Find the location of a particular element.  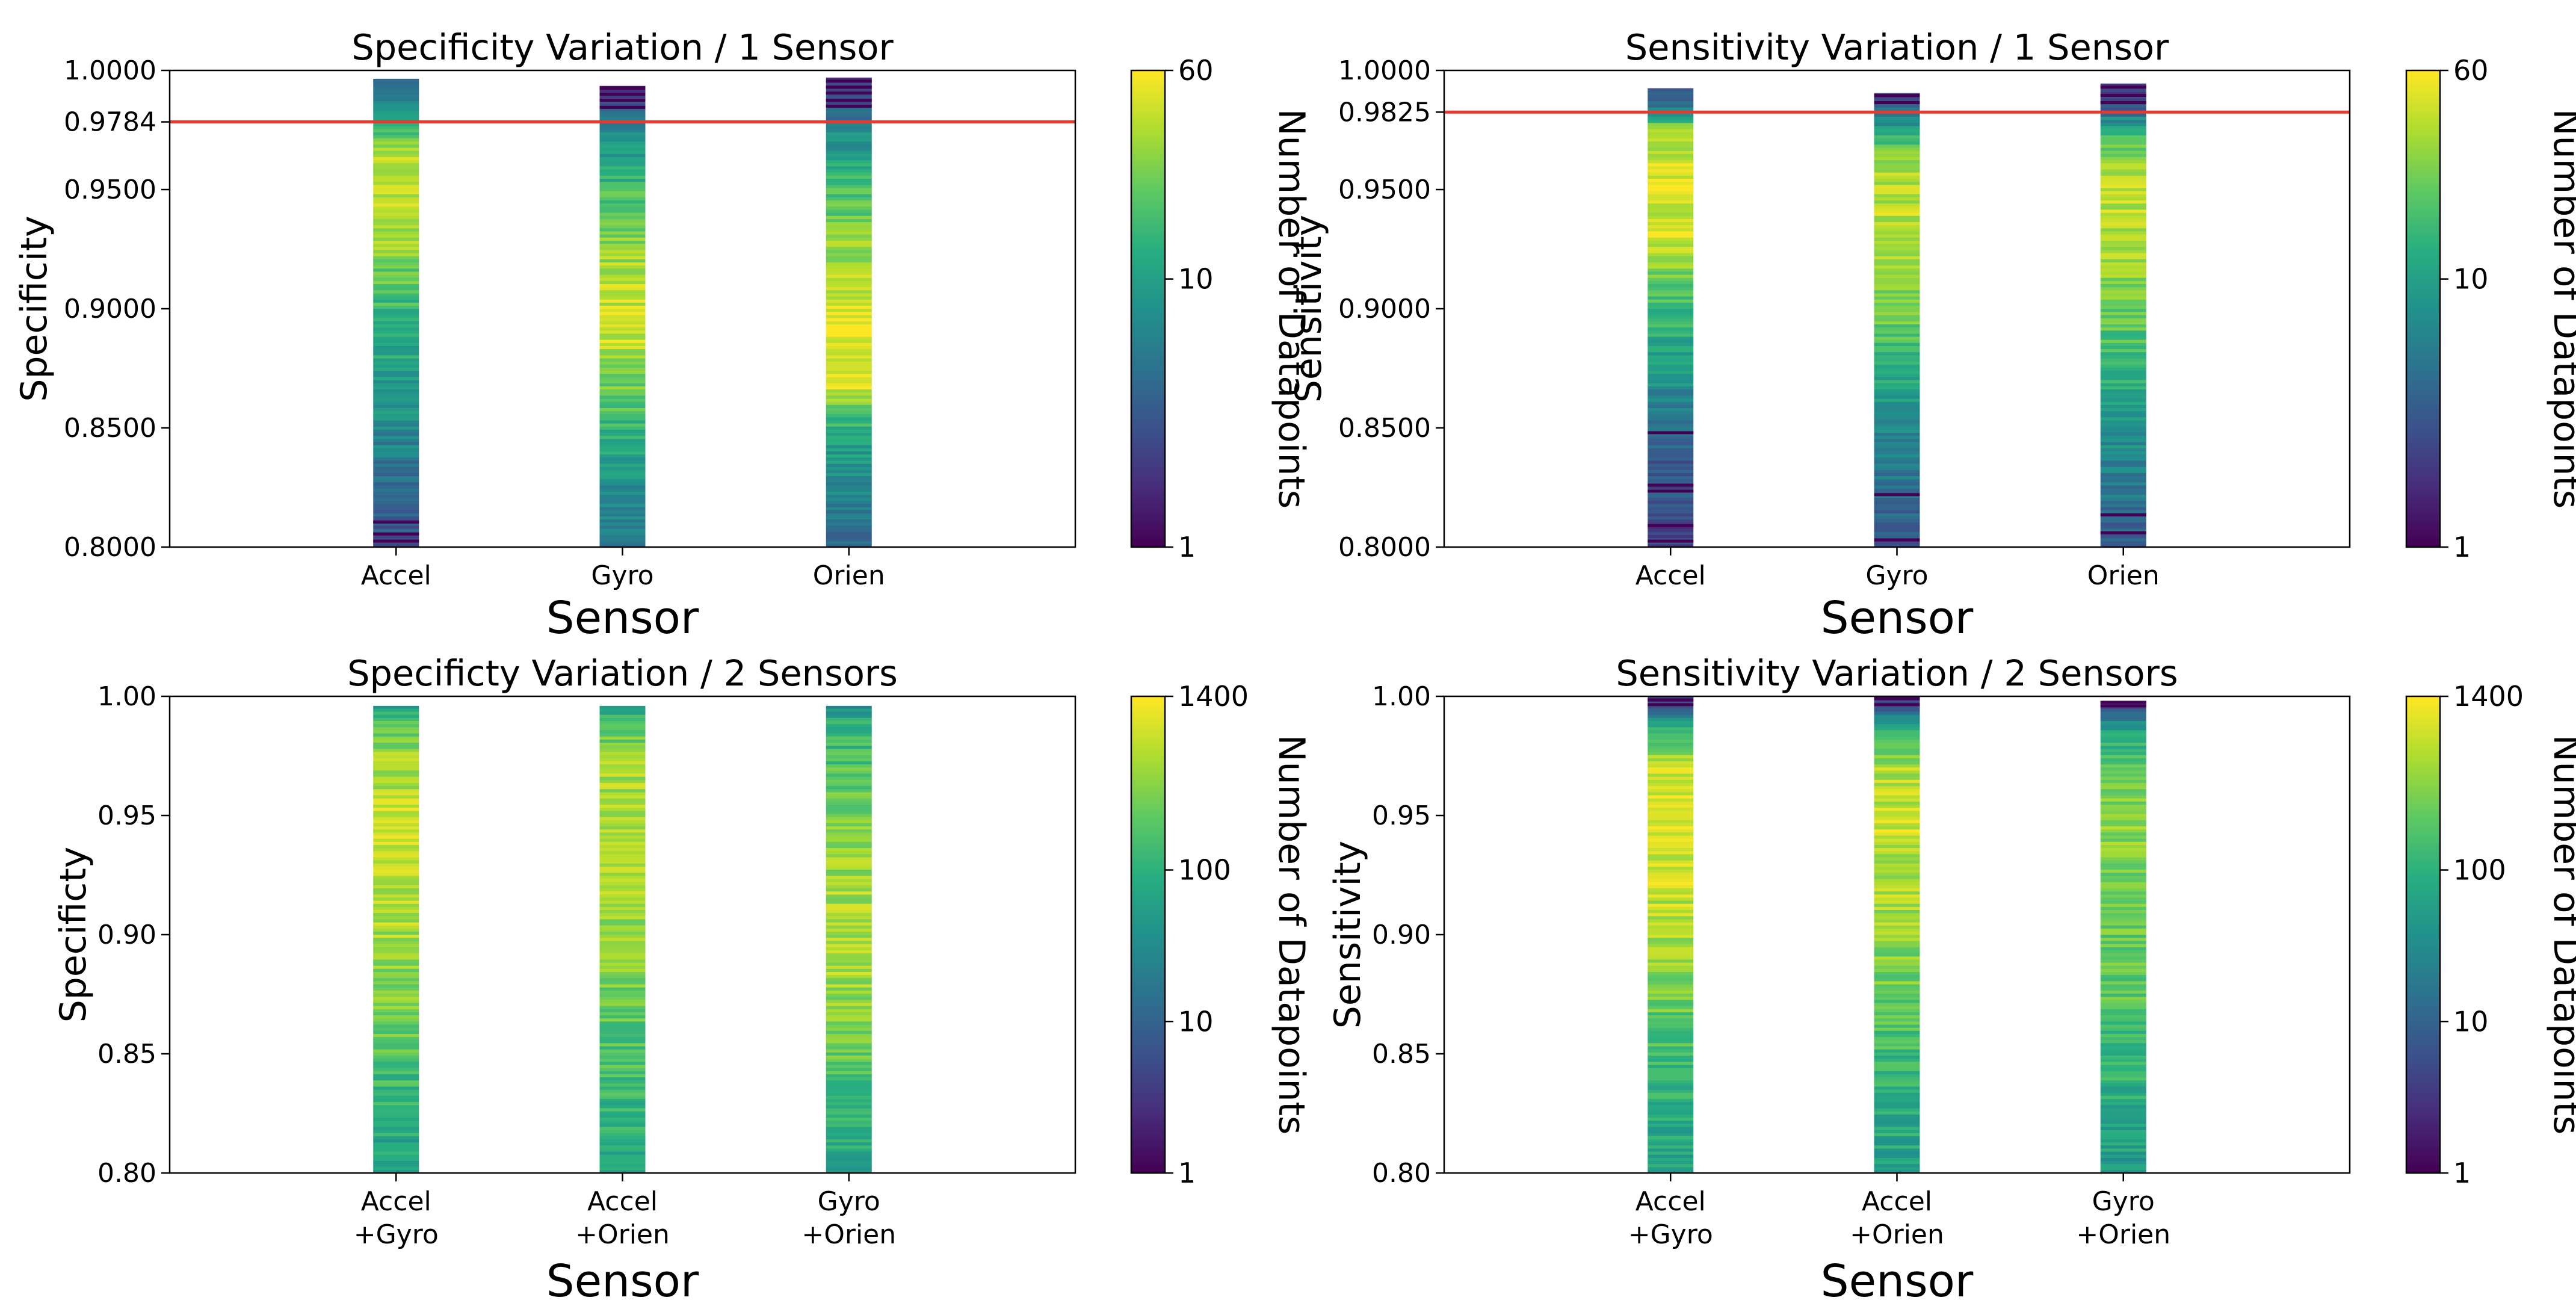

y-tick-label: 0.85 is located at coordinates (126, 1054).